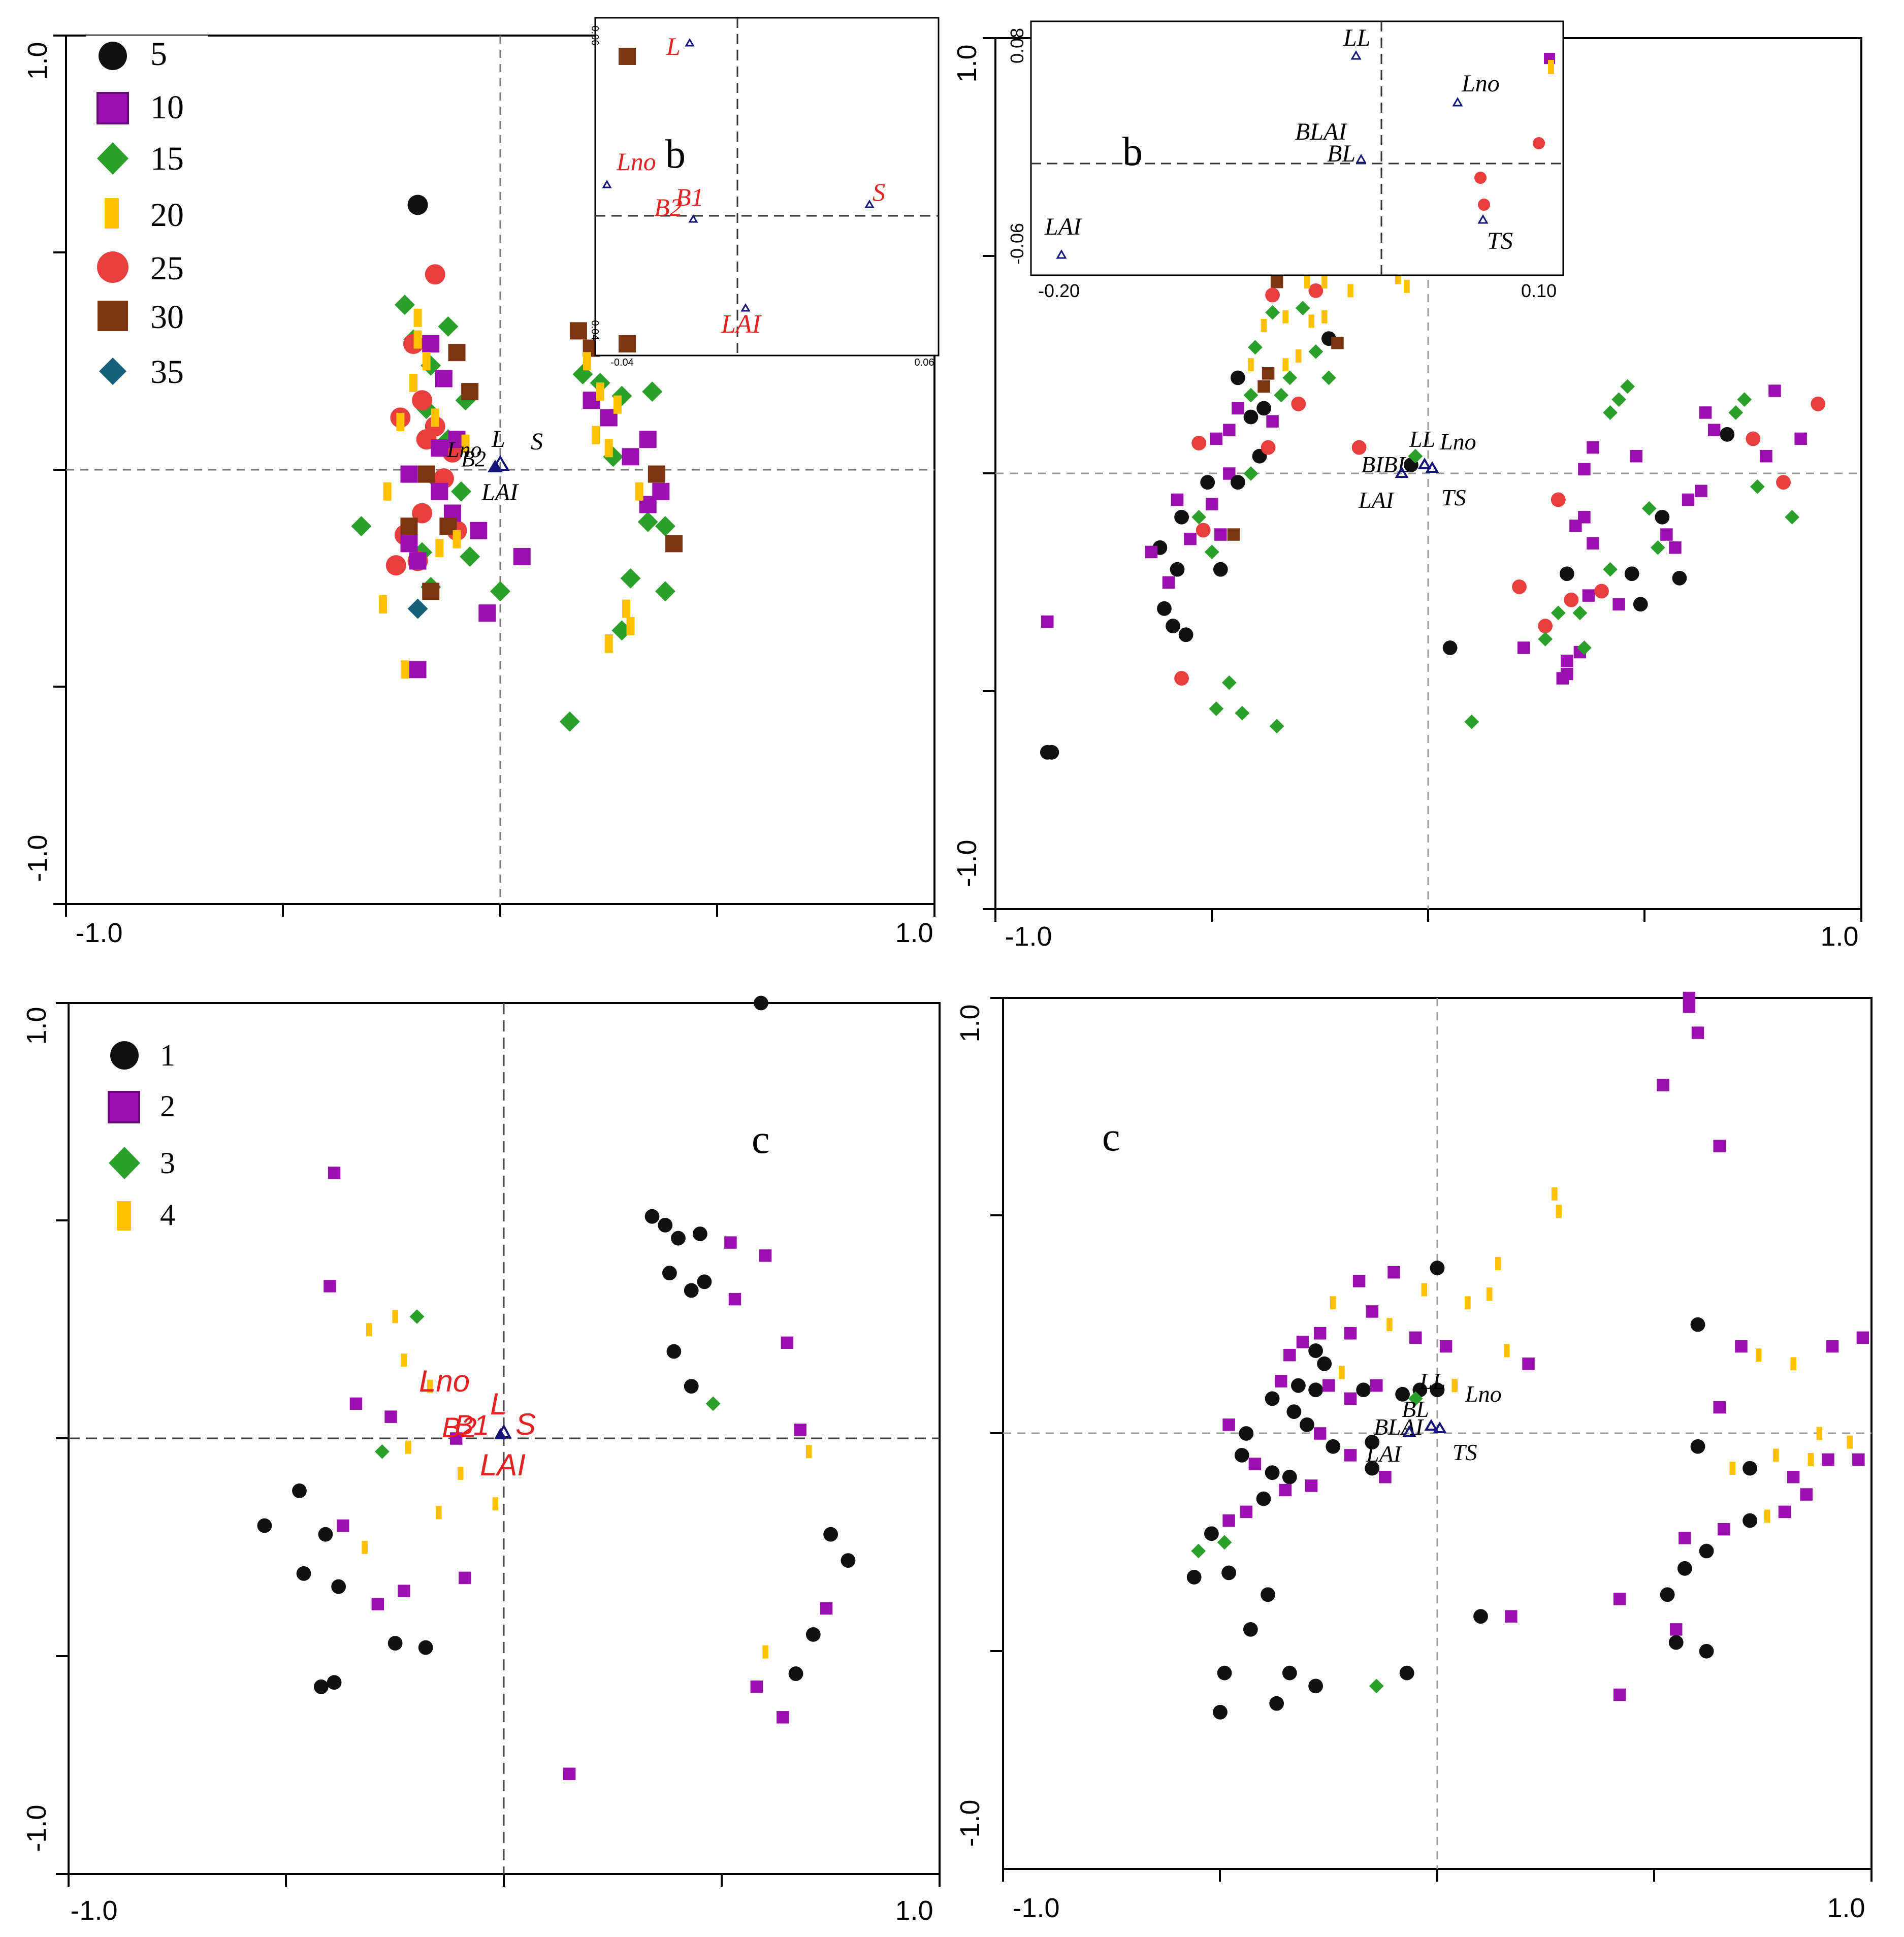 Image resolution: width=1904 pixels, height=1937 pixels. I want to click on inset-b: L Lno B1 B2 S LAI b -0.04 0.06 0.06 0.04, so click(764, 192).